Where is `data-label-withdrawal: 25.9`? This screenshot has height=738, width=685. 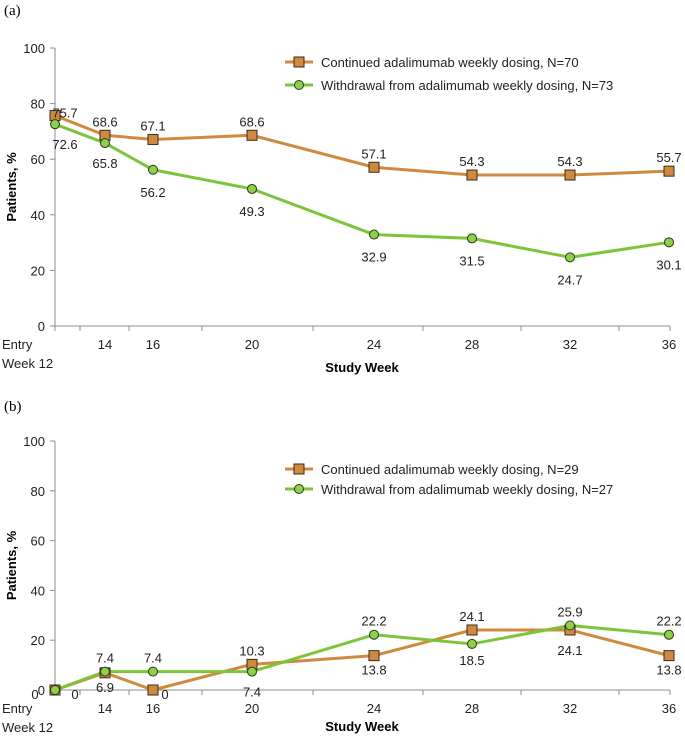 data-label-withdrawal: 25.9 is located at coordinates (569, 612).